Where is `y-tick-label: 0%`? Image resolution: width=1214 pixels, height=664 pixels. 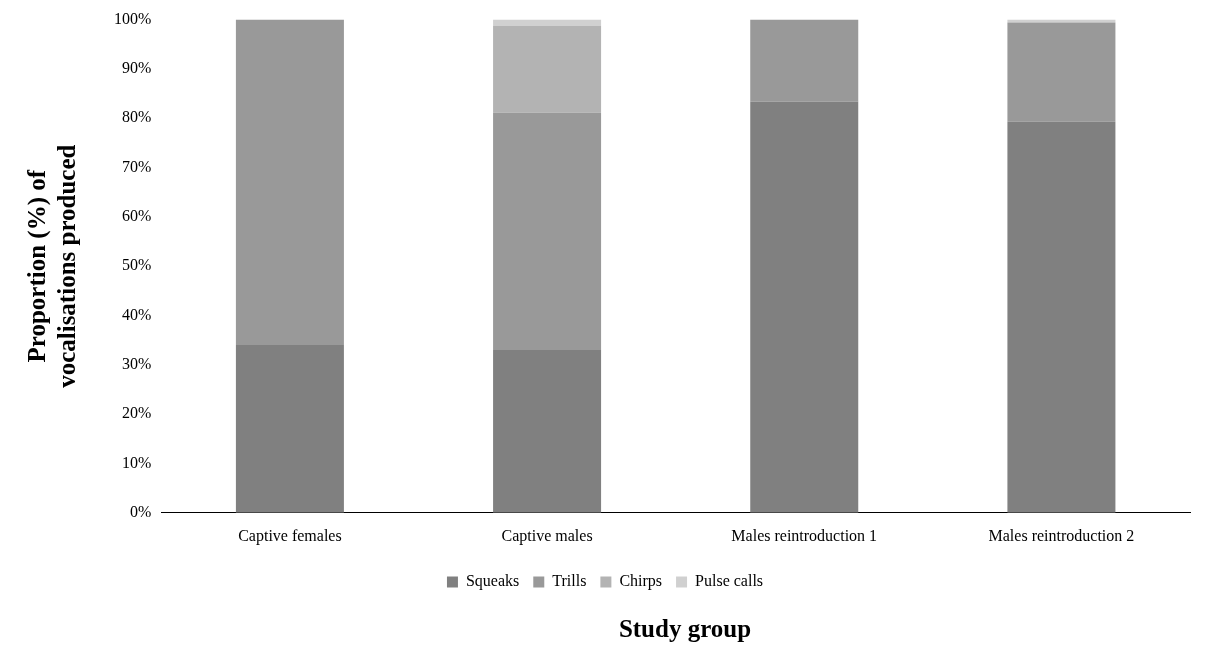 y-tick-label: 0% is located at coordinates (141, 511).